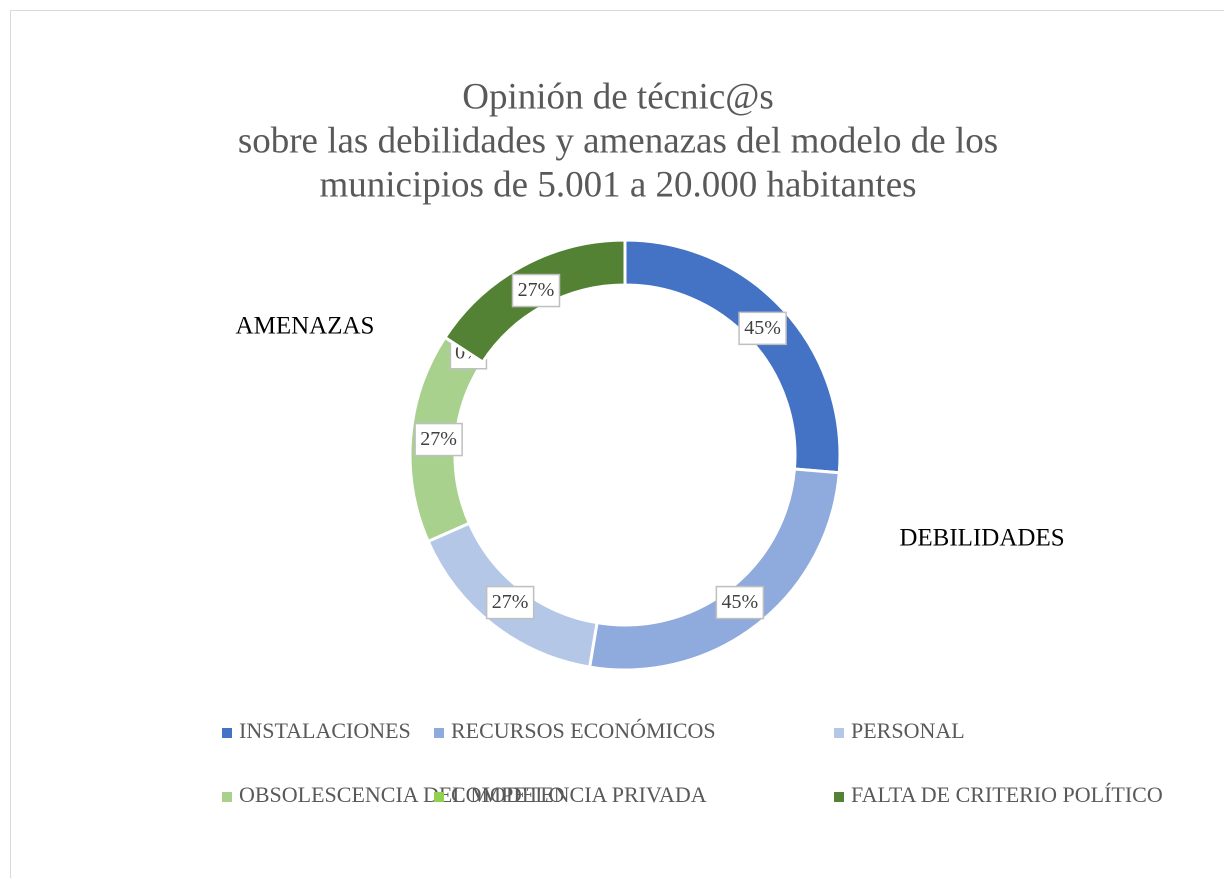 This screenshot has width=1224, height=878. Describe the element at coordinates (617, 184) in the screenshot. I see `chart-title: municipios de 5.001 a 20.000 habitantes` at that location.